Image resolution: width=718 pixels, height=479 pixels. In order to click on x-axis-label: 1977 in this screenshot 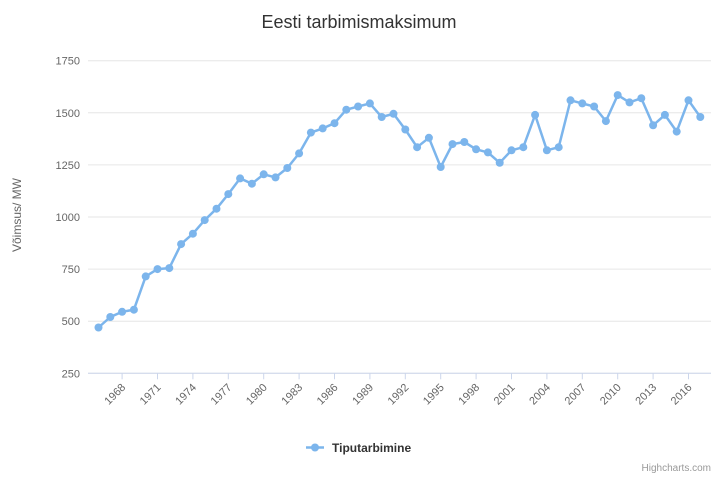, I will do `click(222, 395)`.